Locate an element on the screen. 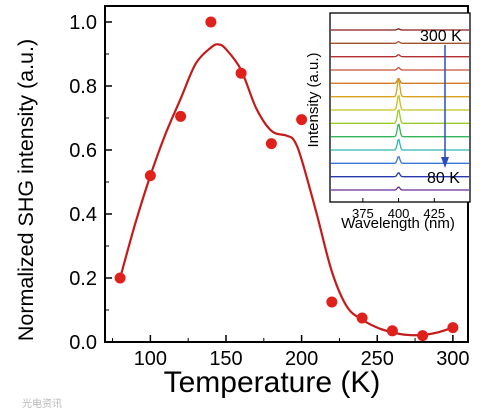 The image size is (500, 413). y-tick-label: 0.8 is located at coordinates (83, 87).